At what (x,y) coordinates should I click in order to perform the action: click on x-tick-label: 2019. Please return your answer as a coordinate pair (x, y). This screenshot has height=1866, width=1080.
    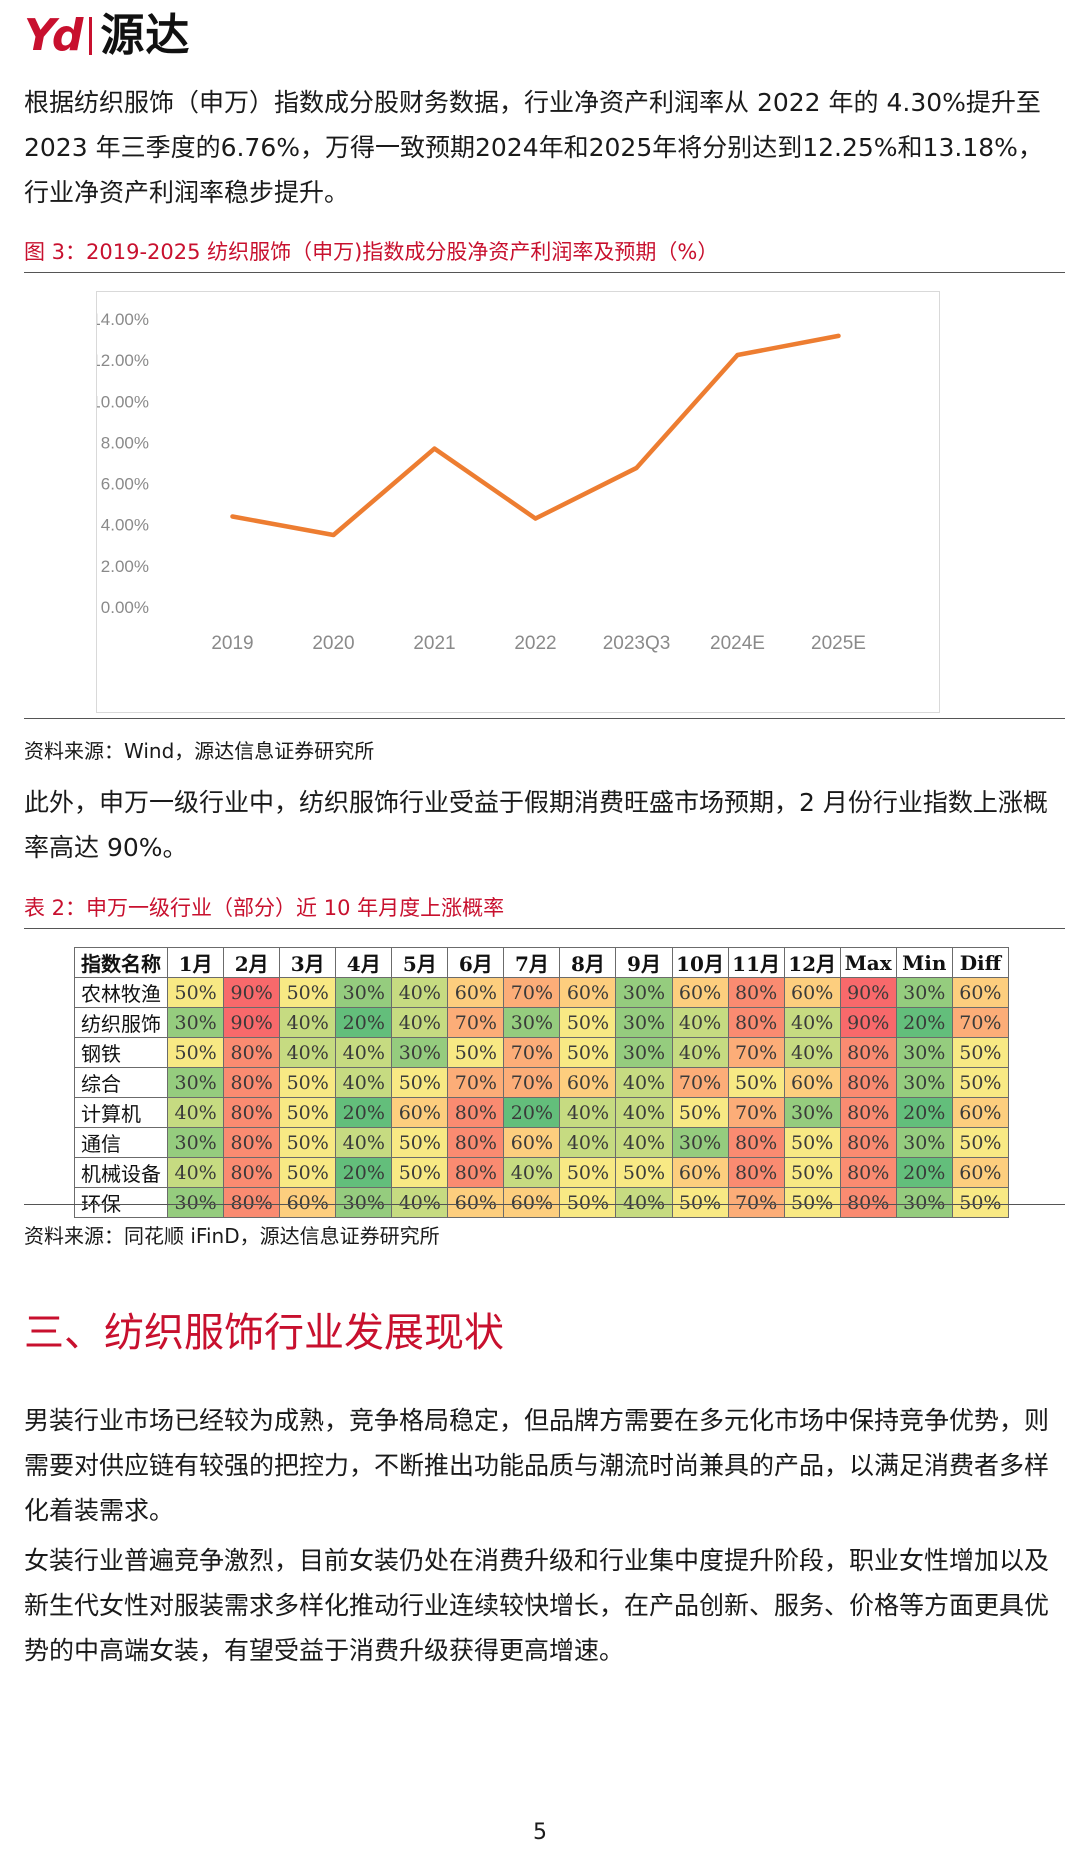
    Looking at the image, I should click on (232, 643).